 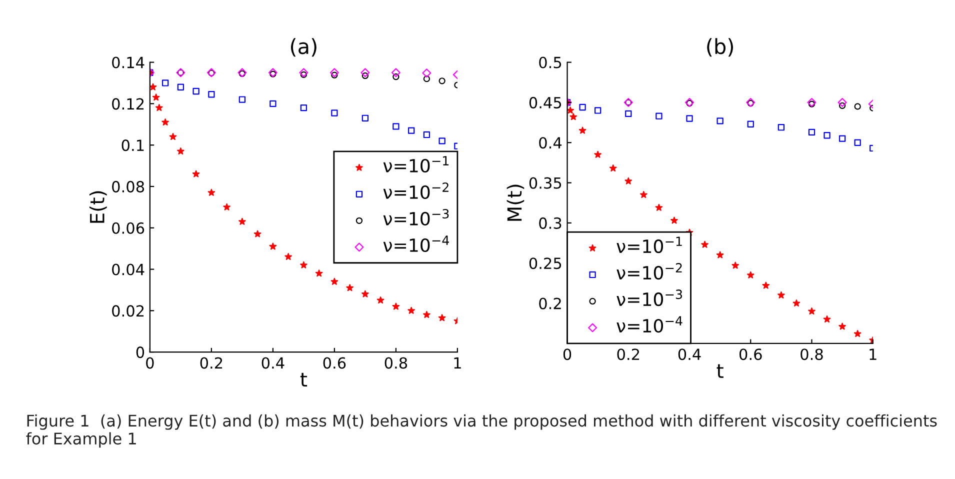 I want to click on y-axis-title: E(t), so click(x=98, y=207).